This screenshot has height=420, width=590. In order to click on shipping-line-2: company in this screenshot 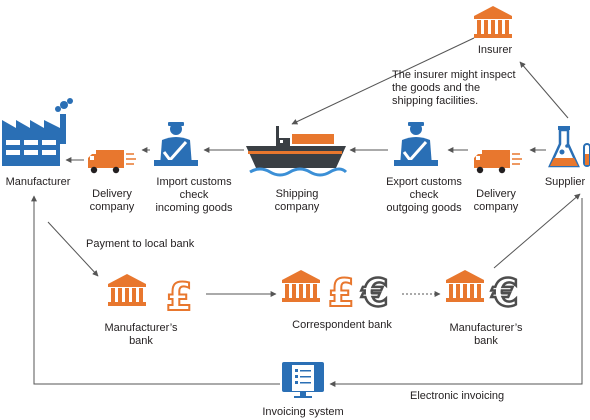, I will do `click(297, 207)`.